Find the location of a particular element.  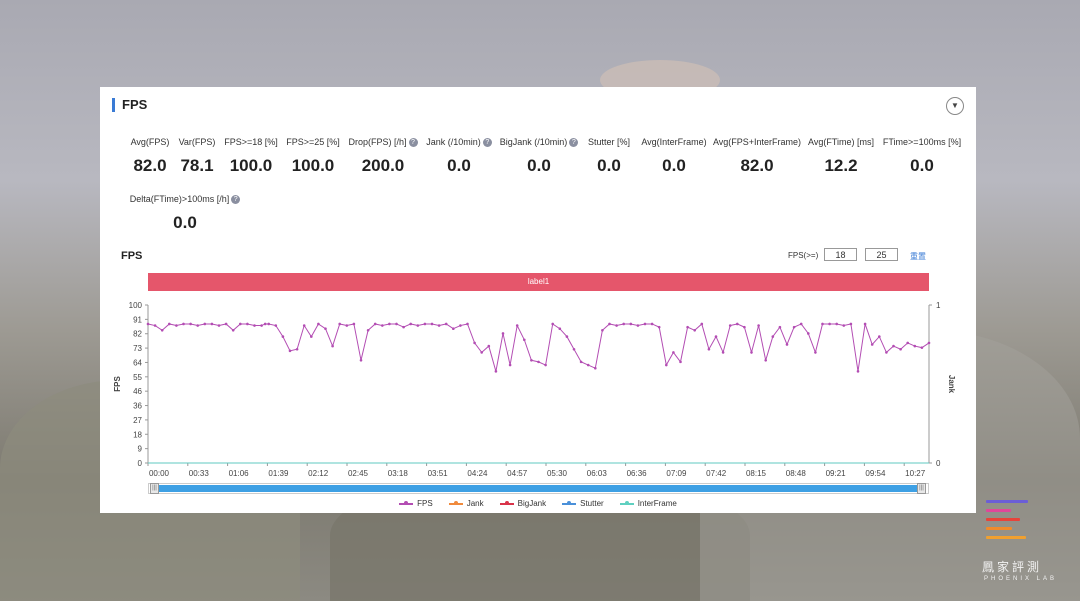

metric-value: 78.1 is located at coordinates (197, 165).